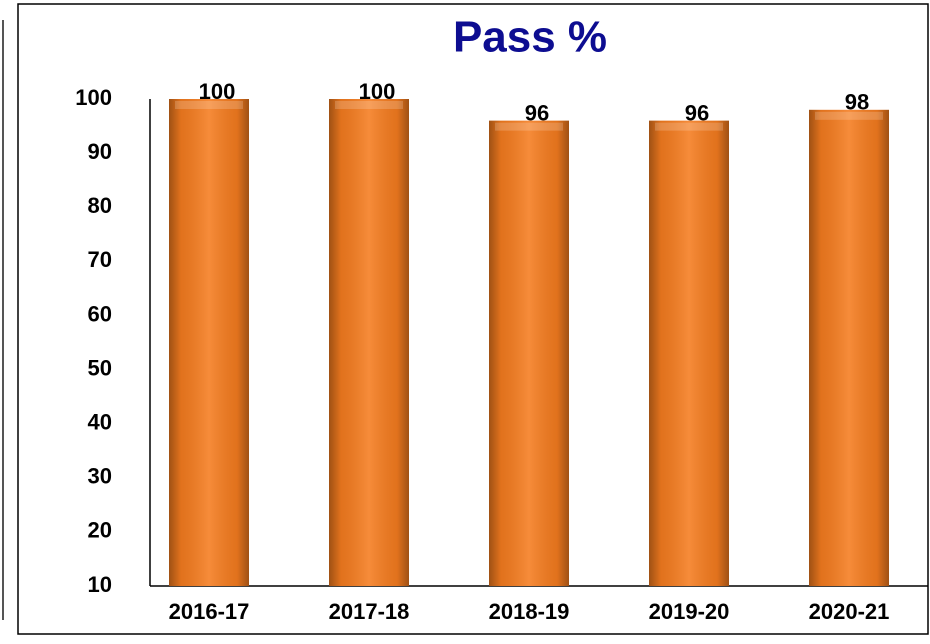 The height and width of the screenshot is (644, 930). I want to click on y-tick-label: 20, so click(100, 530).